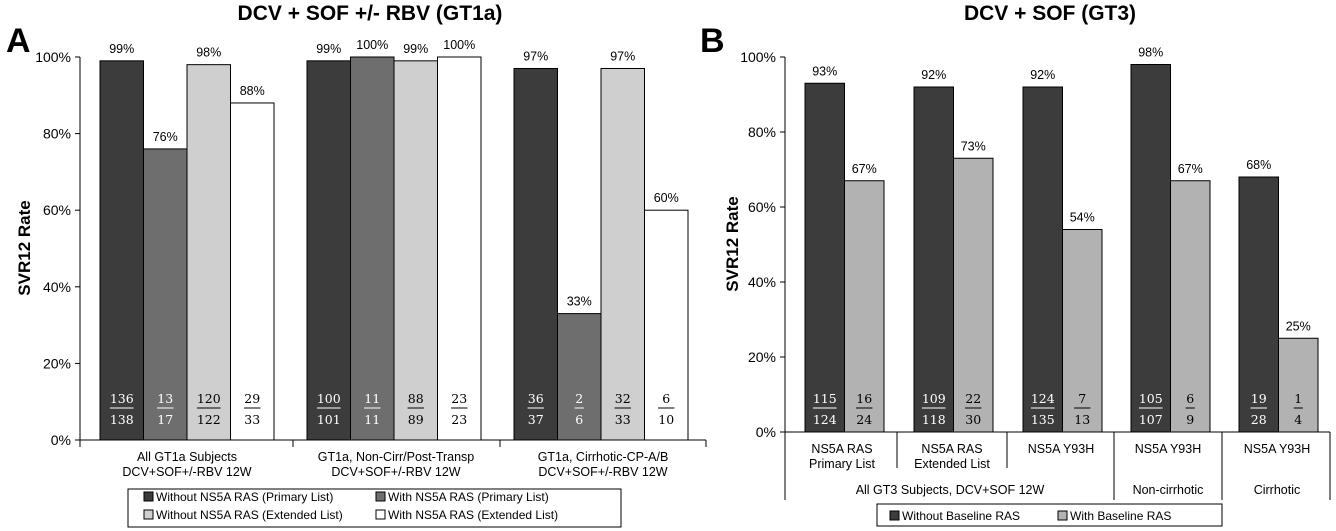 This screenshot has width=1336, height=531. Describe the element at coordinates (732, 243) in the screenshot. I see `panel-b-ylabel: SVR12 Rate` at that location.